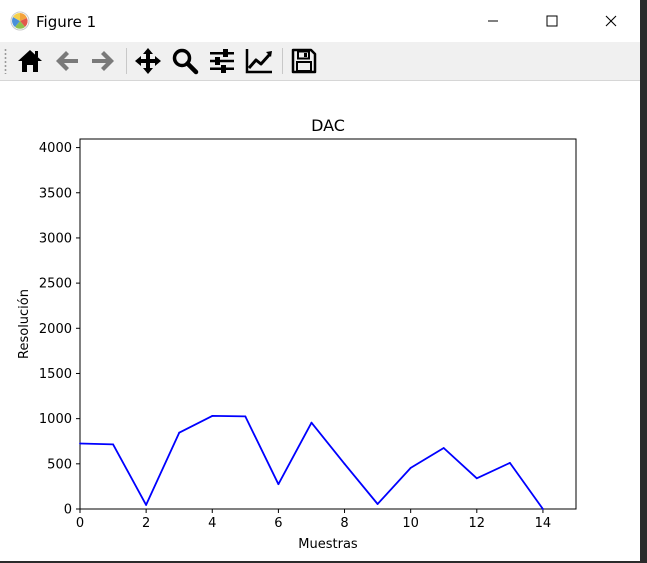  I want to click on x-tick-label: 14, so click(543, 523).